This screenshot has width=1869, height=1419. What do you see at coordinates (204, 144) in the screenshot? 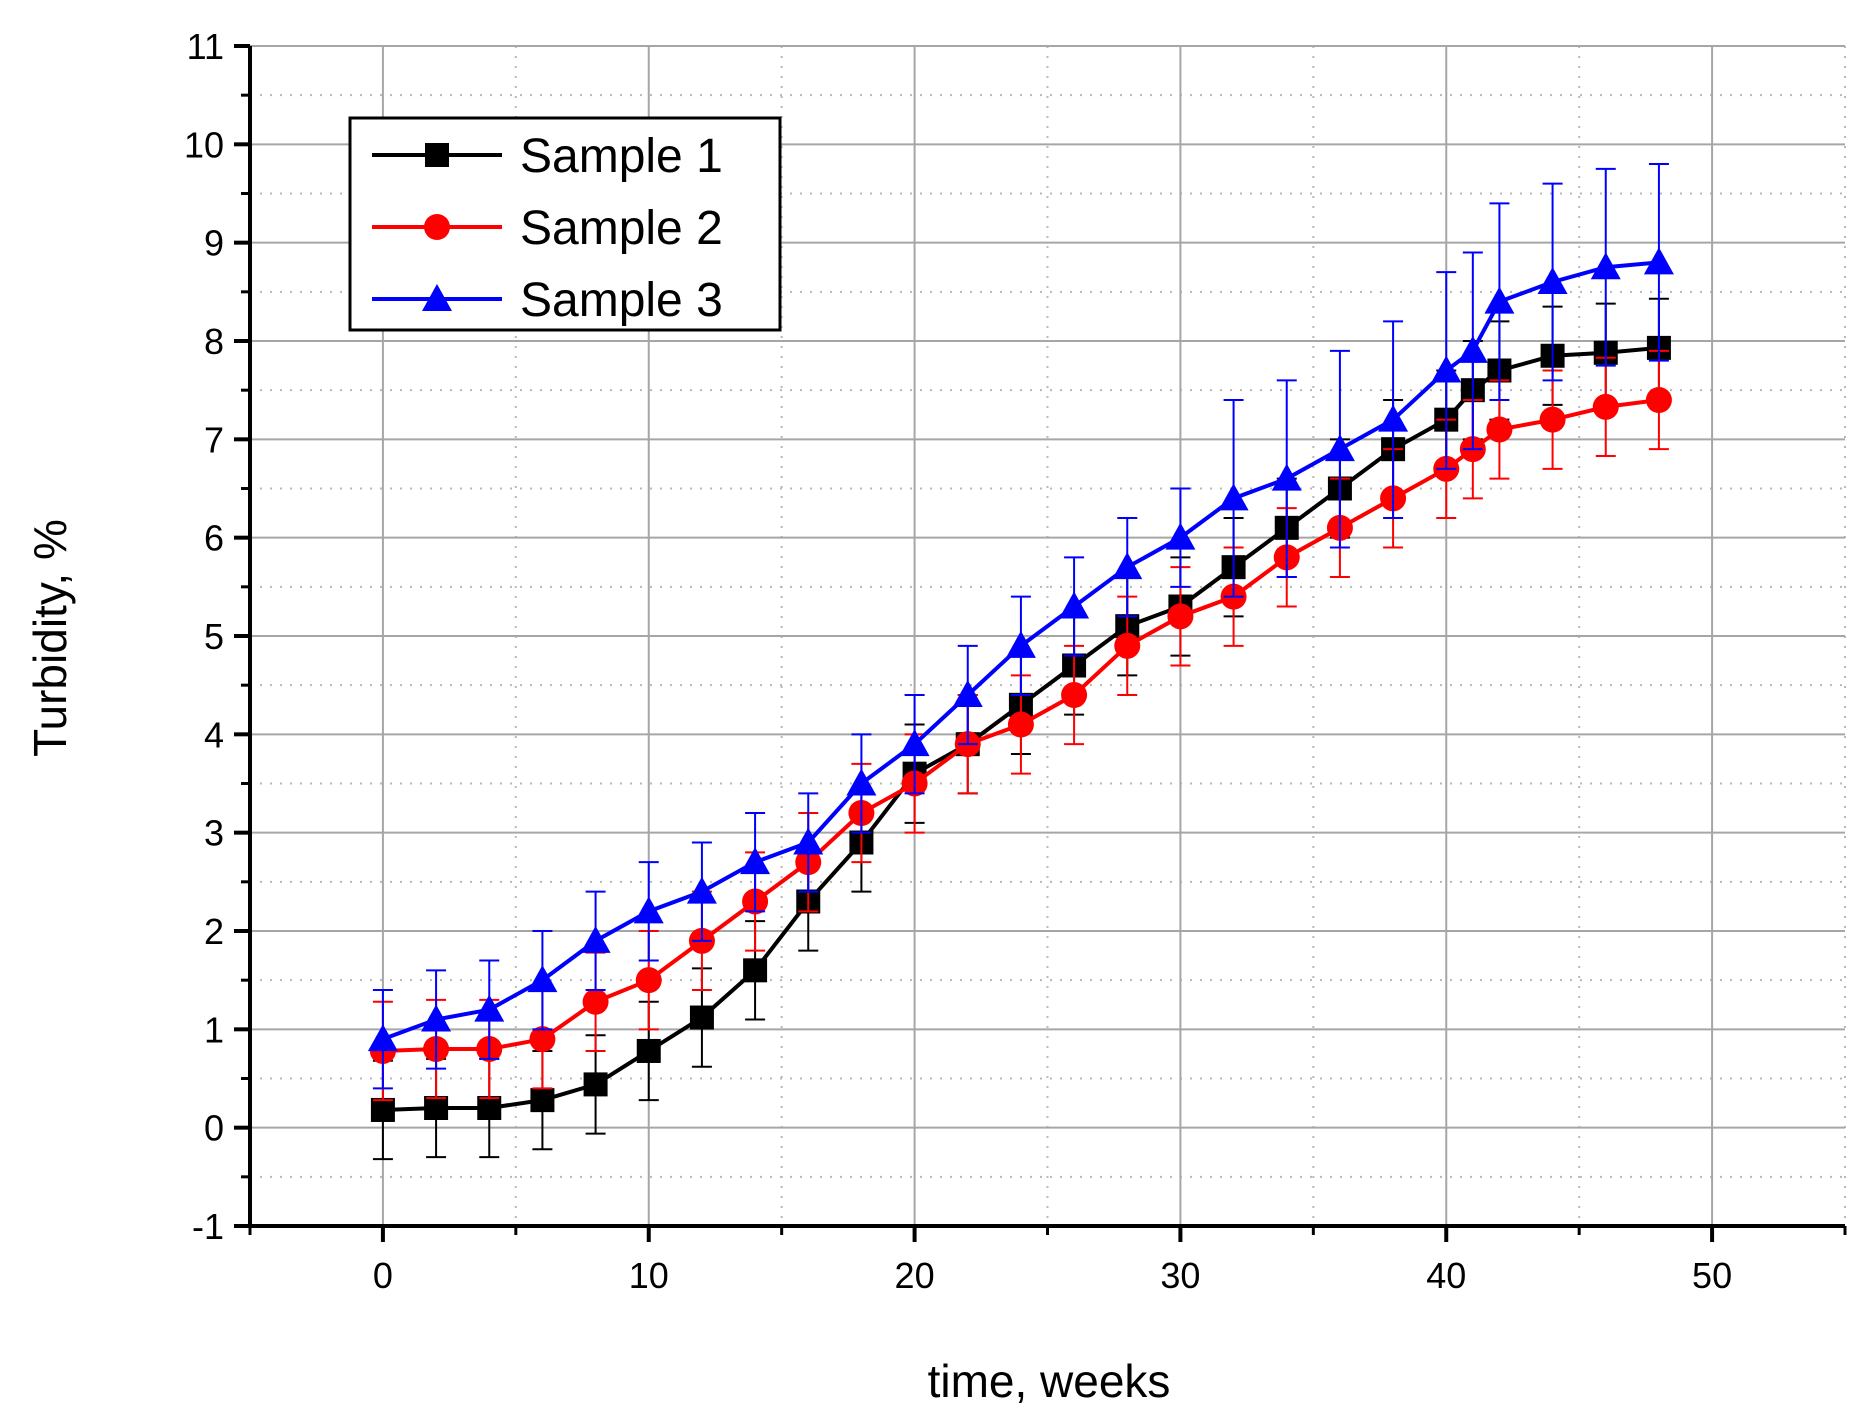
I see `y-tick-label: 10` at bounding box center [204, 144].